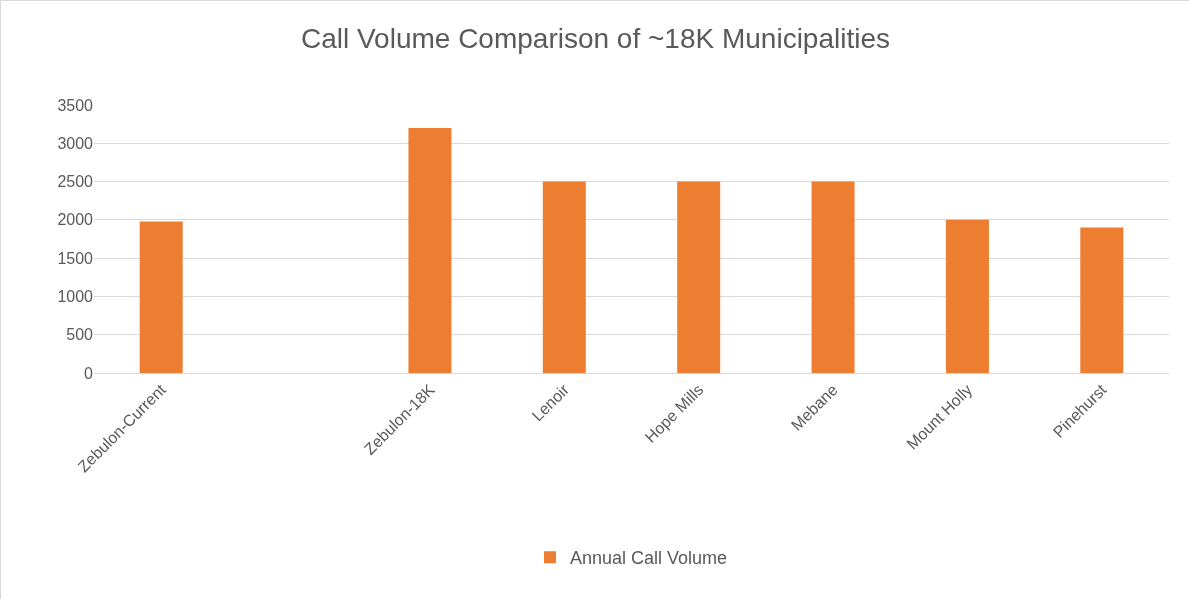 Image resolution: width=1189 pixels, height=599 pixels. Describe the element at coordinates (75, 258) in the screenshot. I see `y-tick-label: 1500` at that location.